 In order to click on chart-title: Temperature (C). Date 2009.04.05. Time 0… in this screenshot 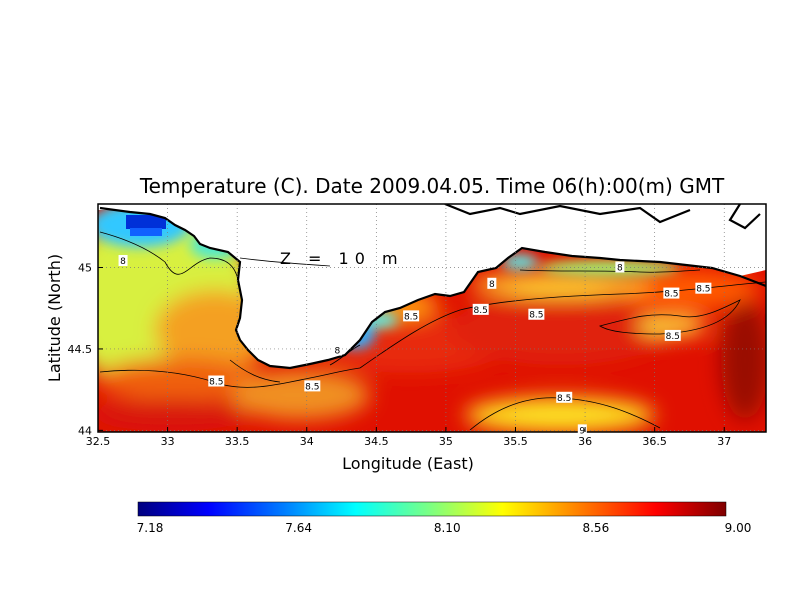, I will do `click(432, 186)`.